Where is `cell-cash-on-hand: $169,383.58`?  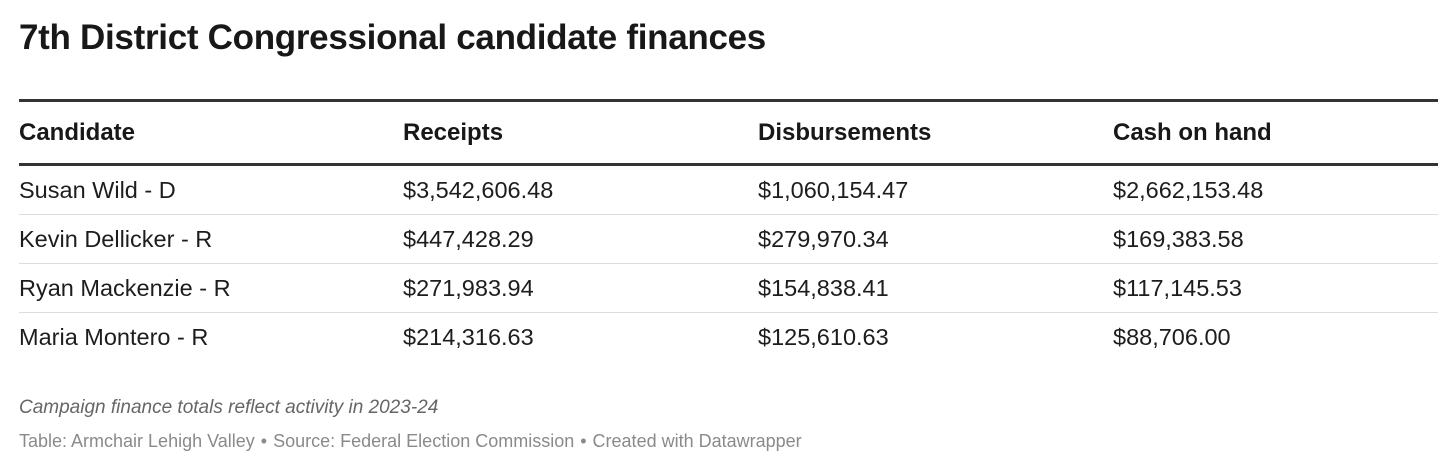
cell-cash-on-hand: $169,383.58 is located at coordinates (1275, 239).